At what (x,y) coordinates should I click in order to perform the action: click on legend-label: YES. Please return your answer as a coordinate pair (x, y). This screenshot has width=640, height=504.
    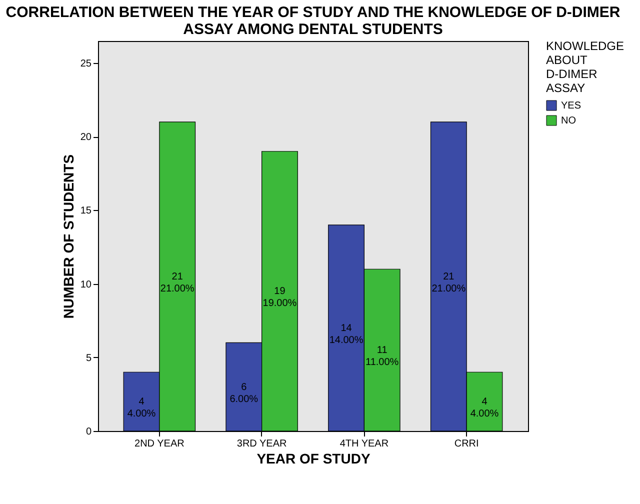
    Looking at the image, I should click on (571, 106).